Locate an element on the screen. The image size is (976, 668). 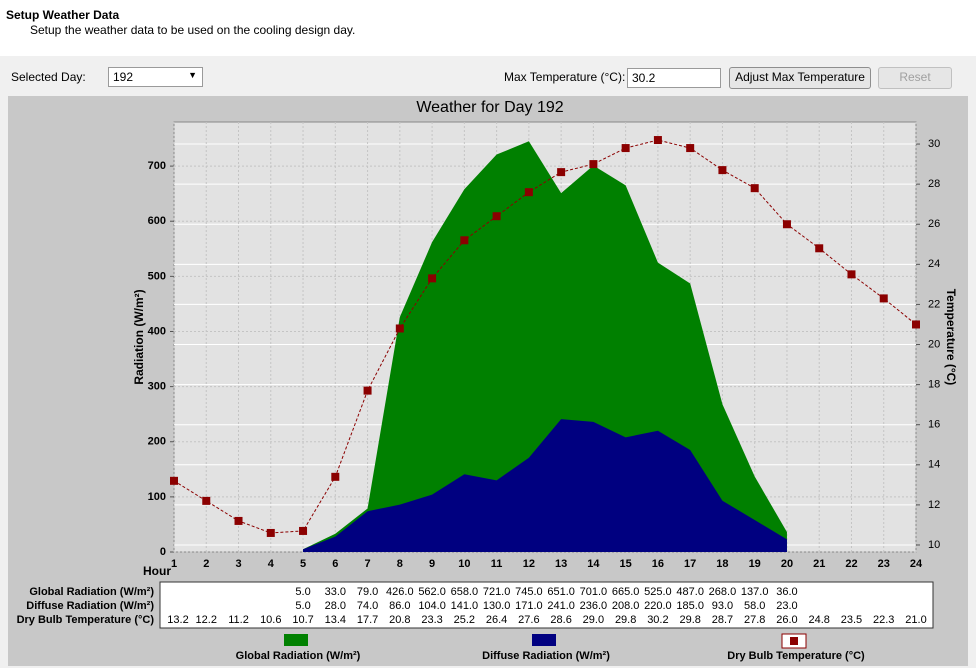
table-cell: 28.0 is located at coordinates (335, 606).